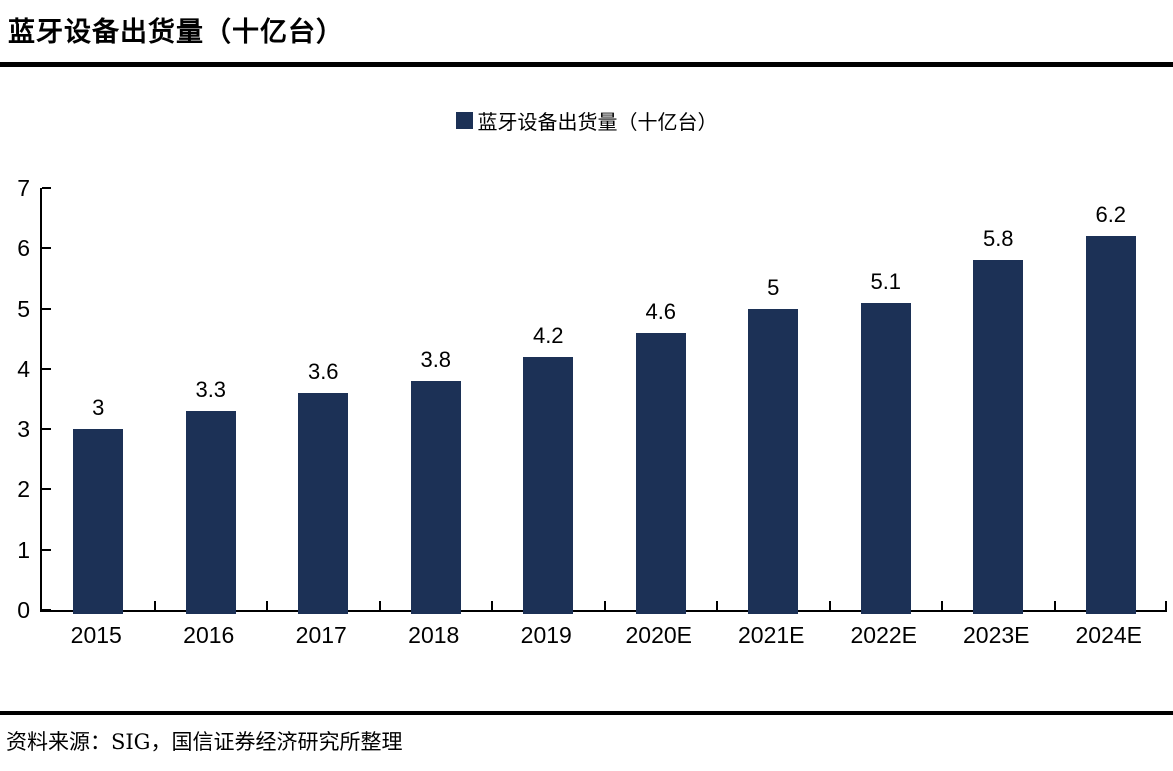 Image resolution: width=1173 pixels, height=771 pixels. What do you see at coordinates (464, 120) in the screenshot?
I see `legend-swatch-icon` at bounding box center [464, 120].